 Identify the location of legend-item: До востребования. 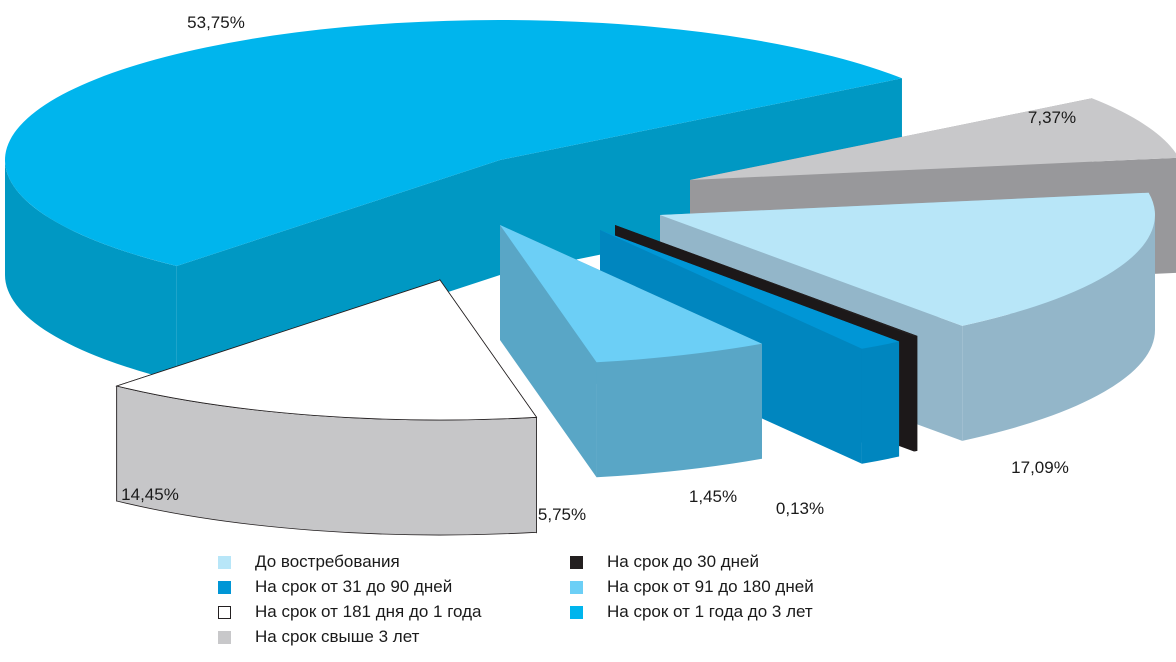
(309, 562).